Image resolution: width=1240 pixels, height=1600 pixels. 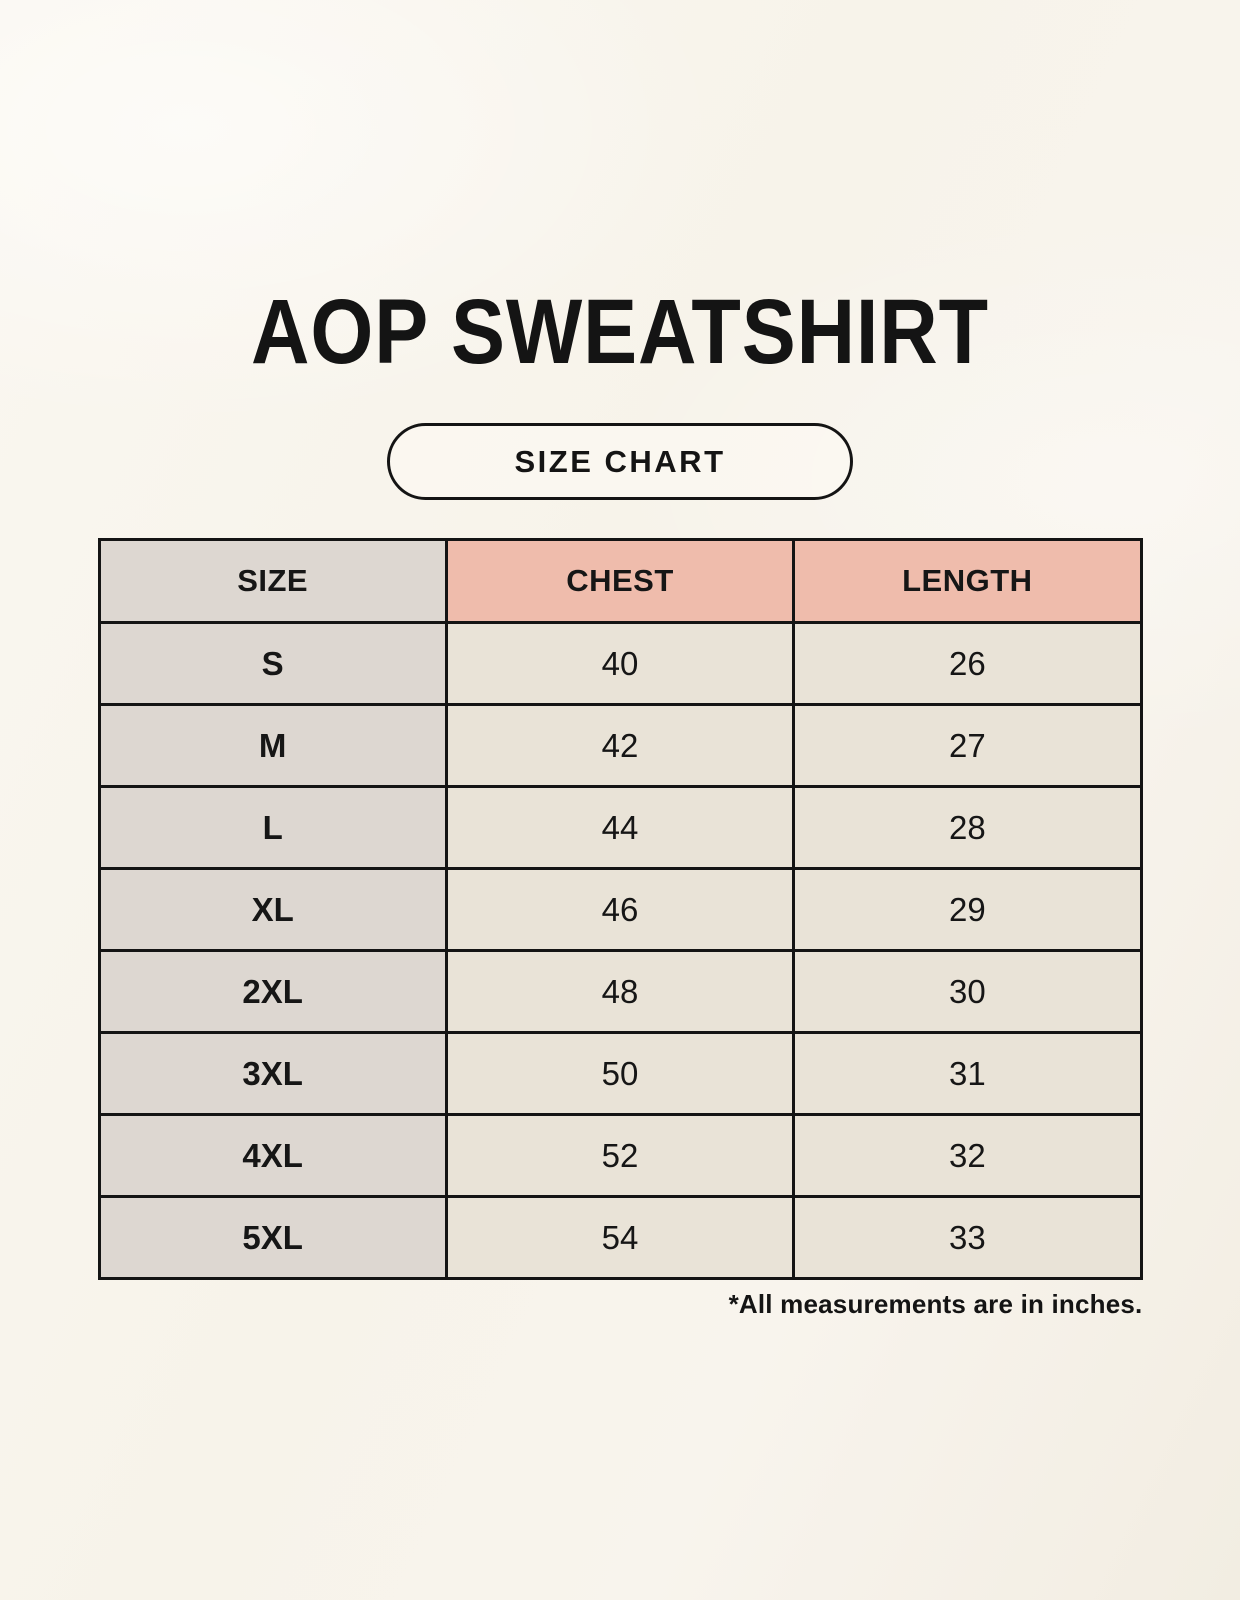 What do you see at coordinates (272, 828) in the screenshot?
I see `size-label: L` at bounding box center [272, 828].